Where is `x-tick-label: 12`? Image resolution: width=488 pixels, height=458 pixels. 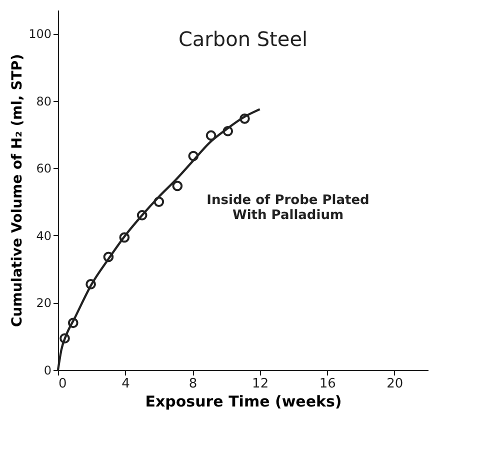 x-tick-label: 12 is located at coordinates (260, 384).